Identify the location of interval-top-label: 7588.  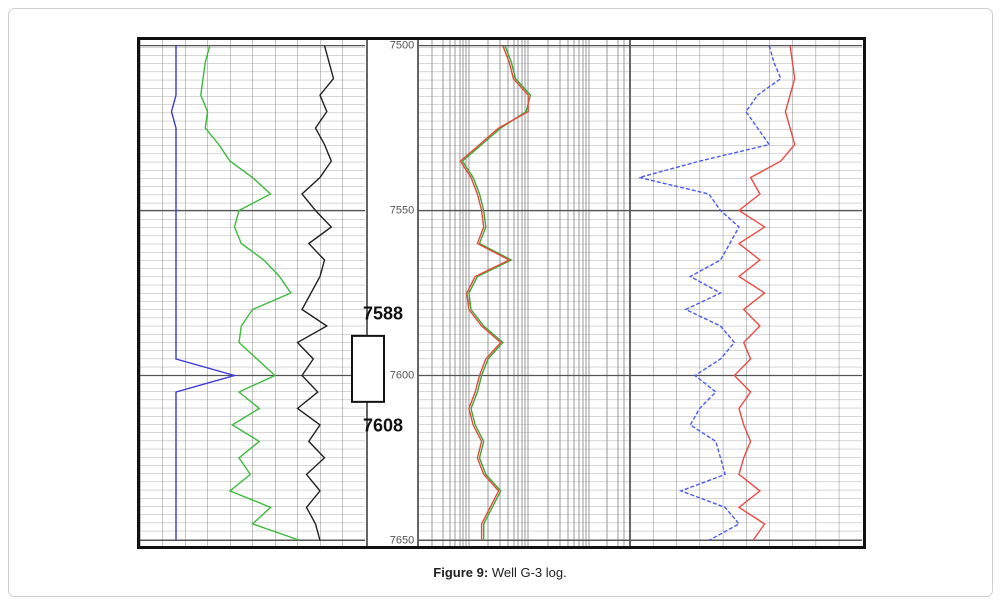
(383, 314).